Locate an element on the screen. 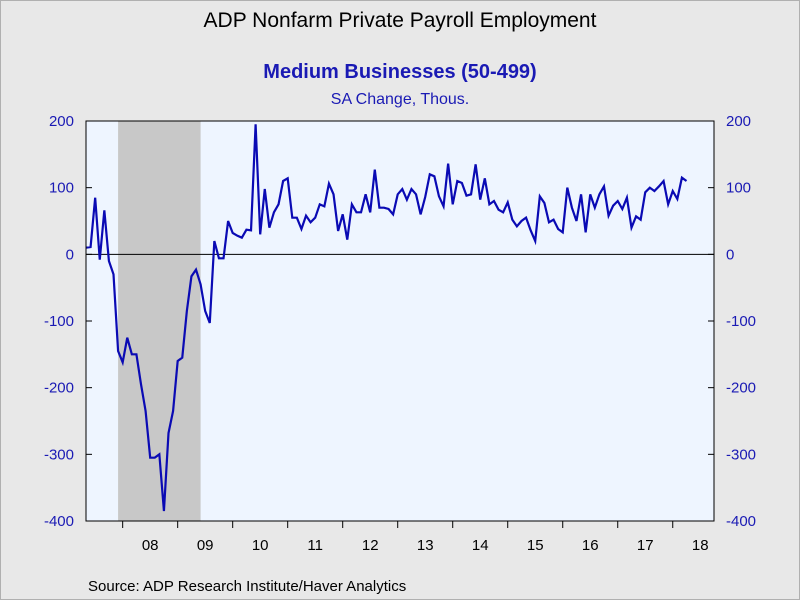  x-tick-label: 15 is located at coordinates (535, 545).